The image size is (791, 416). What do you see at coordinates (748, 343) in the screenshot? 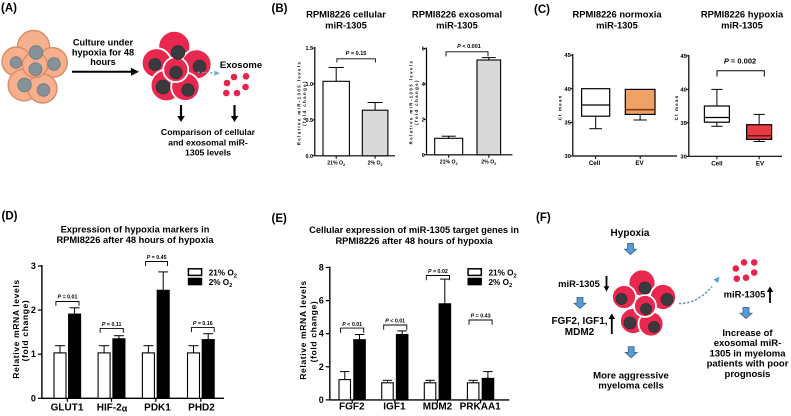
I see `svg-text: exosomal miR-` at bounding box center [748, 343].